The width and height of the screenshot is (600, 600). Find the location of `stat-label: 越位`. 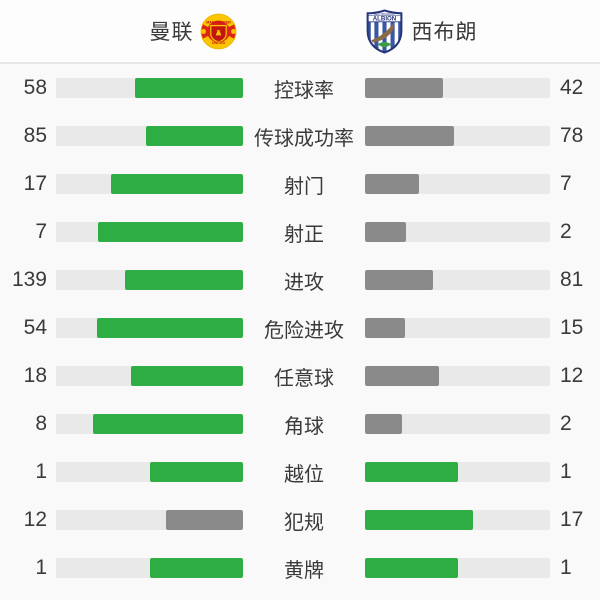

stat-label: 越位 is located at coordinates (304, 474).